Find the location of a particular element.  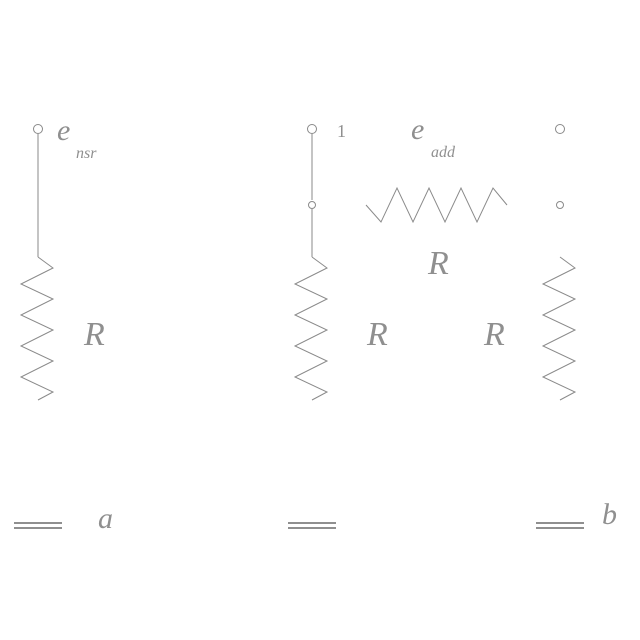

terminal-b-label: 1 is located at coordinates (341, 131).